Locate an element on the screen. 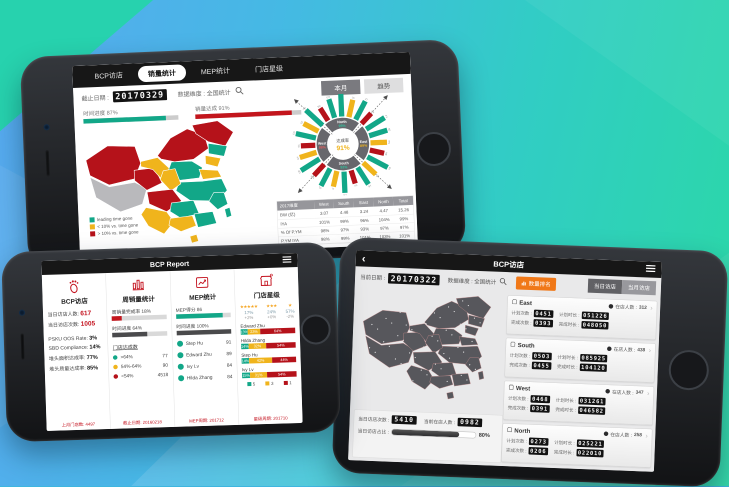  plan-time-lcd: 085925 is located at coordinates (594, 358).